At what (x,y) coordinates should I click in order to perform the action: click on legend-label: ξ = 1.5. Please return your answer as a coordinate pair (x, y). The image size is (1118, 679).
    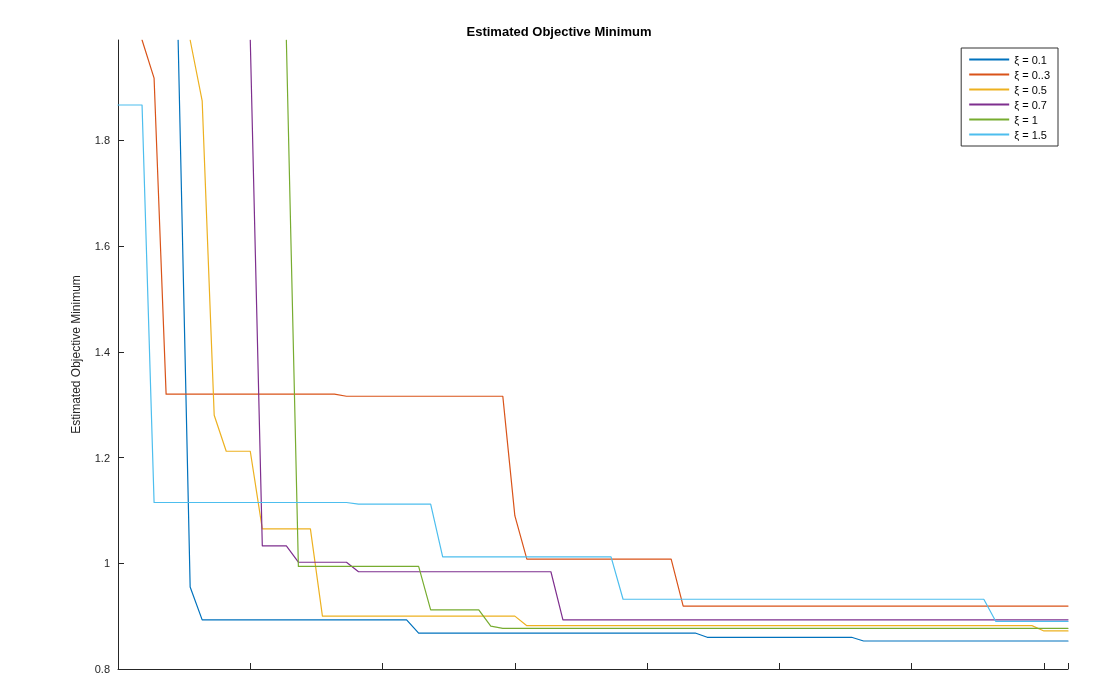
    Looking at the image, I should click on (1030, 134).